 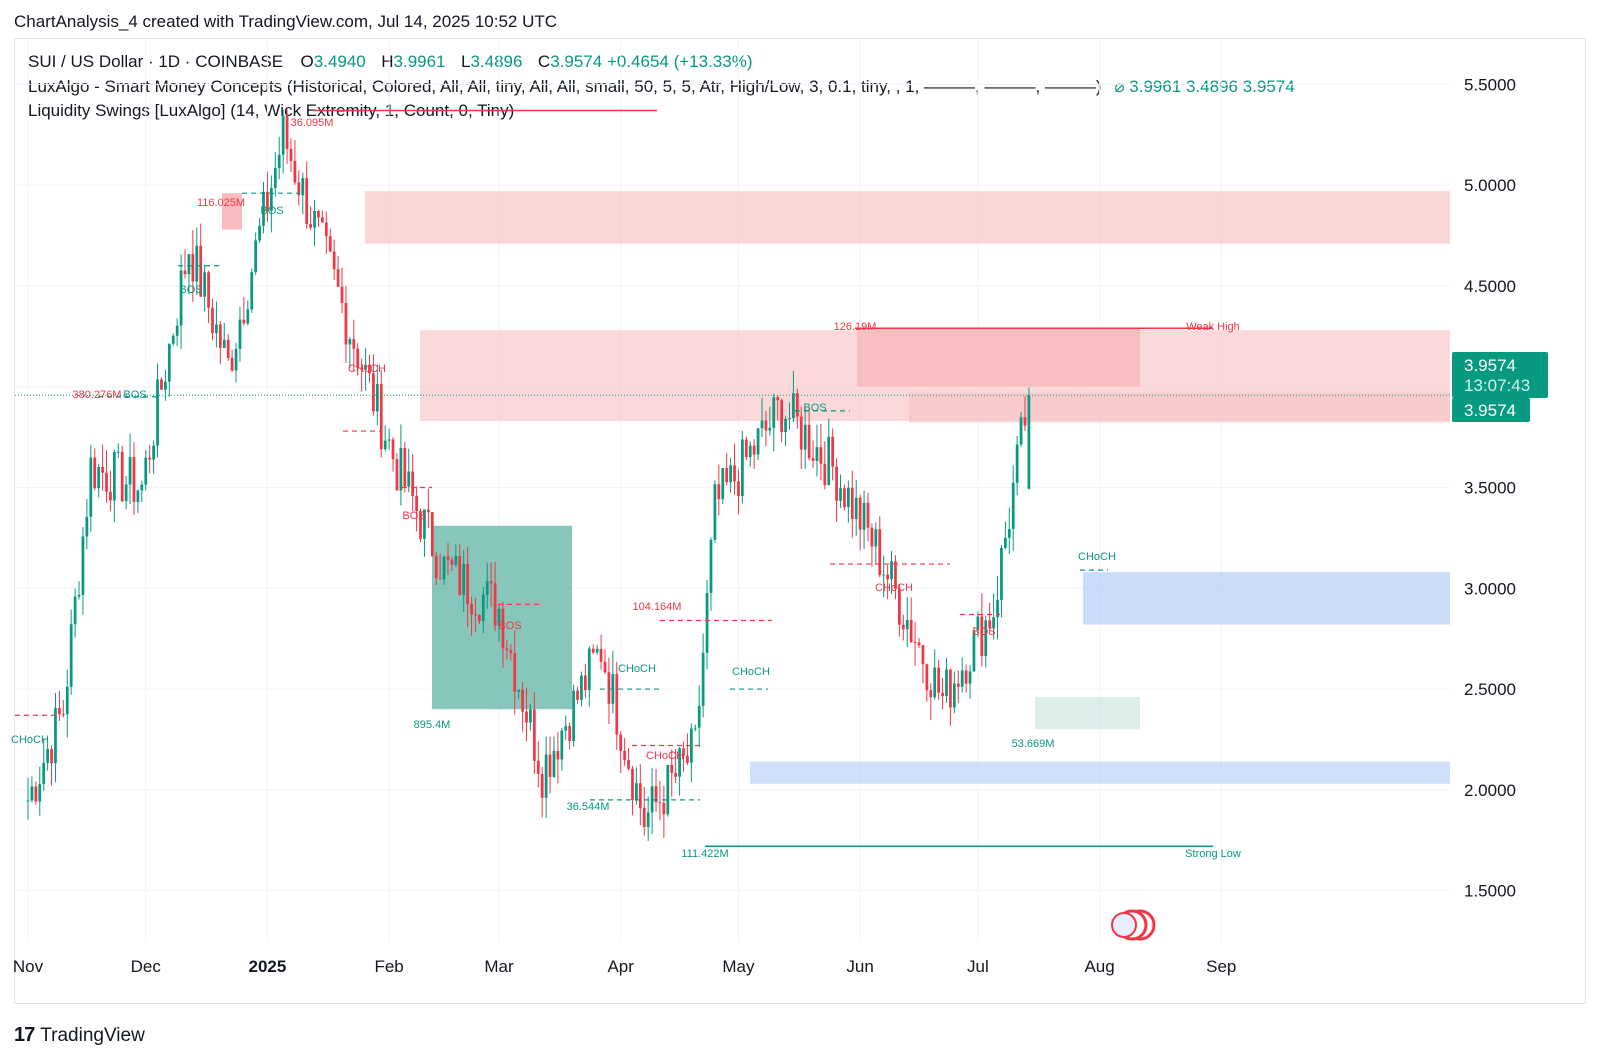 What do you see at coordinates (268, 966) in the screenshot?
I see `x-tick-label: 2025` at bounding box center [268, 966].